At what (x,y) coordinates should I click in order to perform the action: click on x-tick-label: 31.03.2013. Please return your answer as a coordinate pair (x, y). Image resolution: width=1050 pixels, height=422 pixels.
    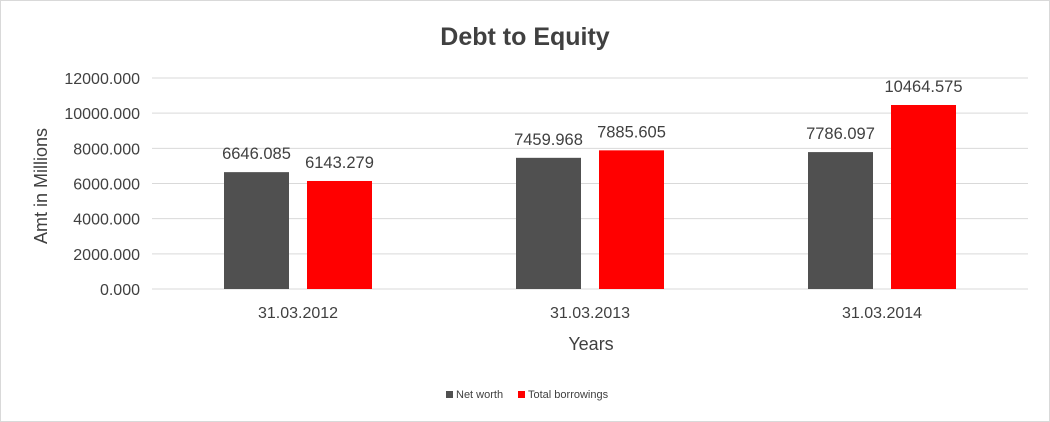
    Looking at the image, I should click on (590, 313).